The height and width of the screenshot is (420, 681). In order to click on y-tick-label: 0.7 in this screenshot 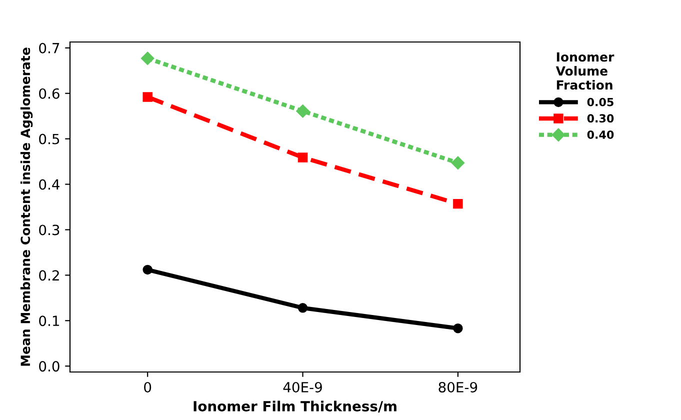, I will do `click(49, 48)`.